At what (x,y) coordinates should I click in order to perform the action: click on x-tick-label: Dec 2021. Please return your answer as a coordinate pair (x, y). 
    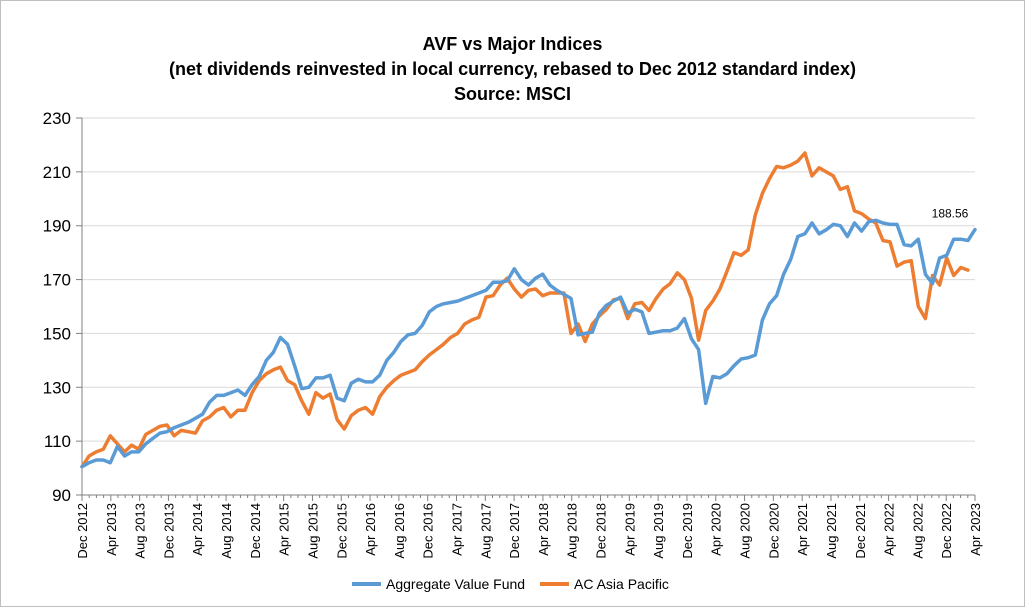
    Looking at the image, I should click on (860, 531).